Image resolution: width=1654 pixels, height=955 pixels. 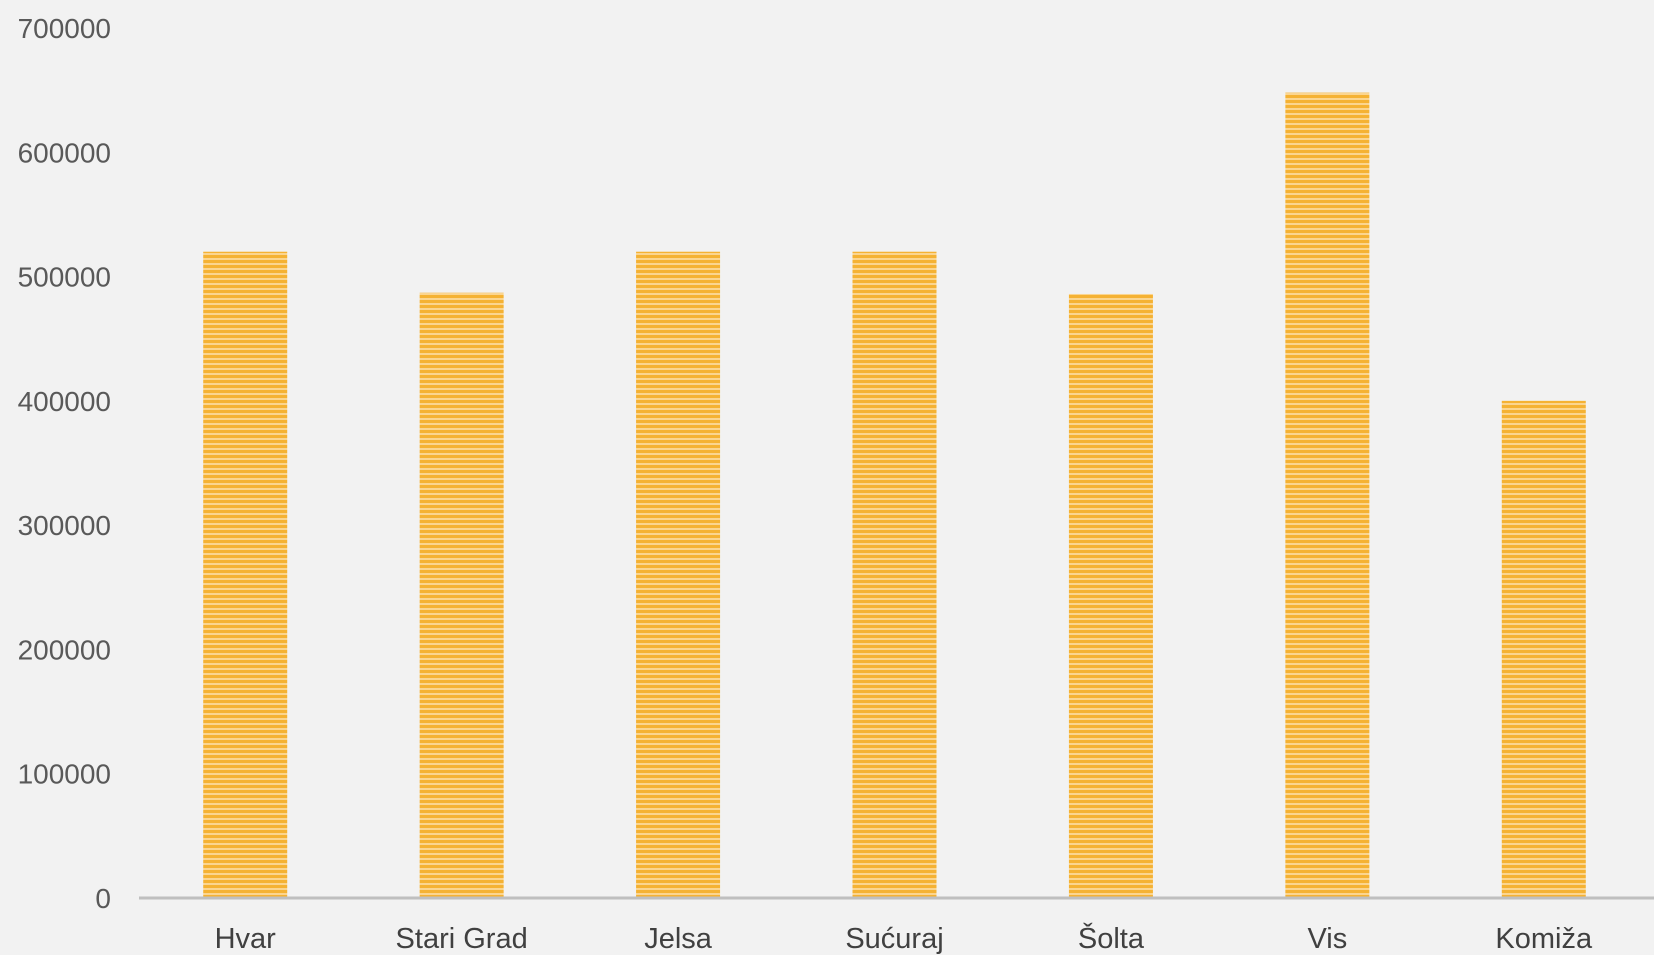 What do you see at coordinates (64, 152) in the screenshot?
I see `y-tick-label: 600000` at bounding box center [64, 152].